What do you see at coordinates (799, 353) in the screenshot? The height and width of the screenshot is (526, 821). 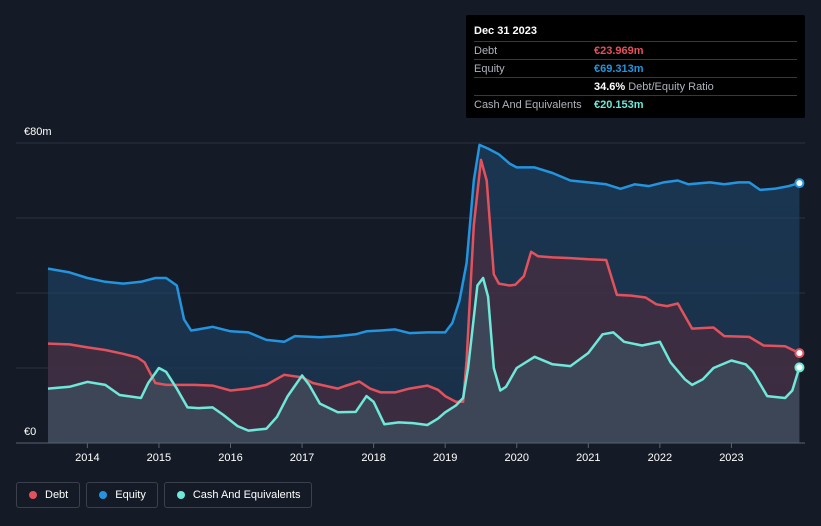 I see `end-marker-debt` at bounding box center [799, 353].